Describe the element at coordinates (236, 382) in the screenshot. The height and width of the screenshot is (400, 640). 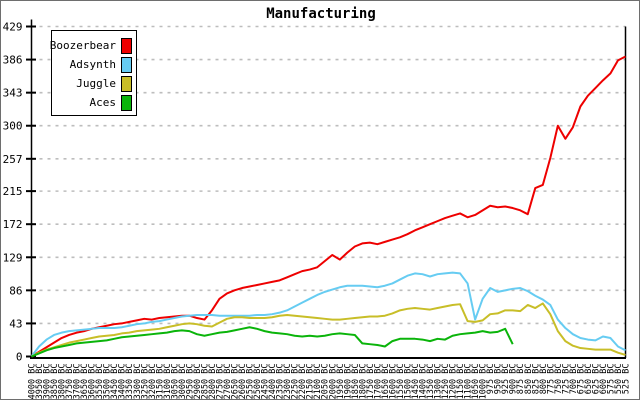
I see `x-axis-tick-label: 2650 BC` at that location.